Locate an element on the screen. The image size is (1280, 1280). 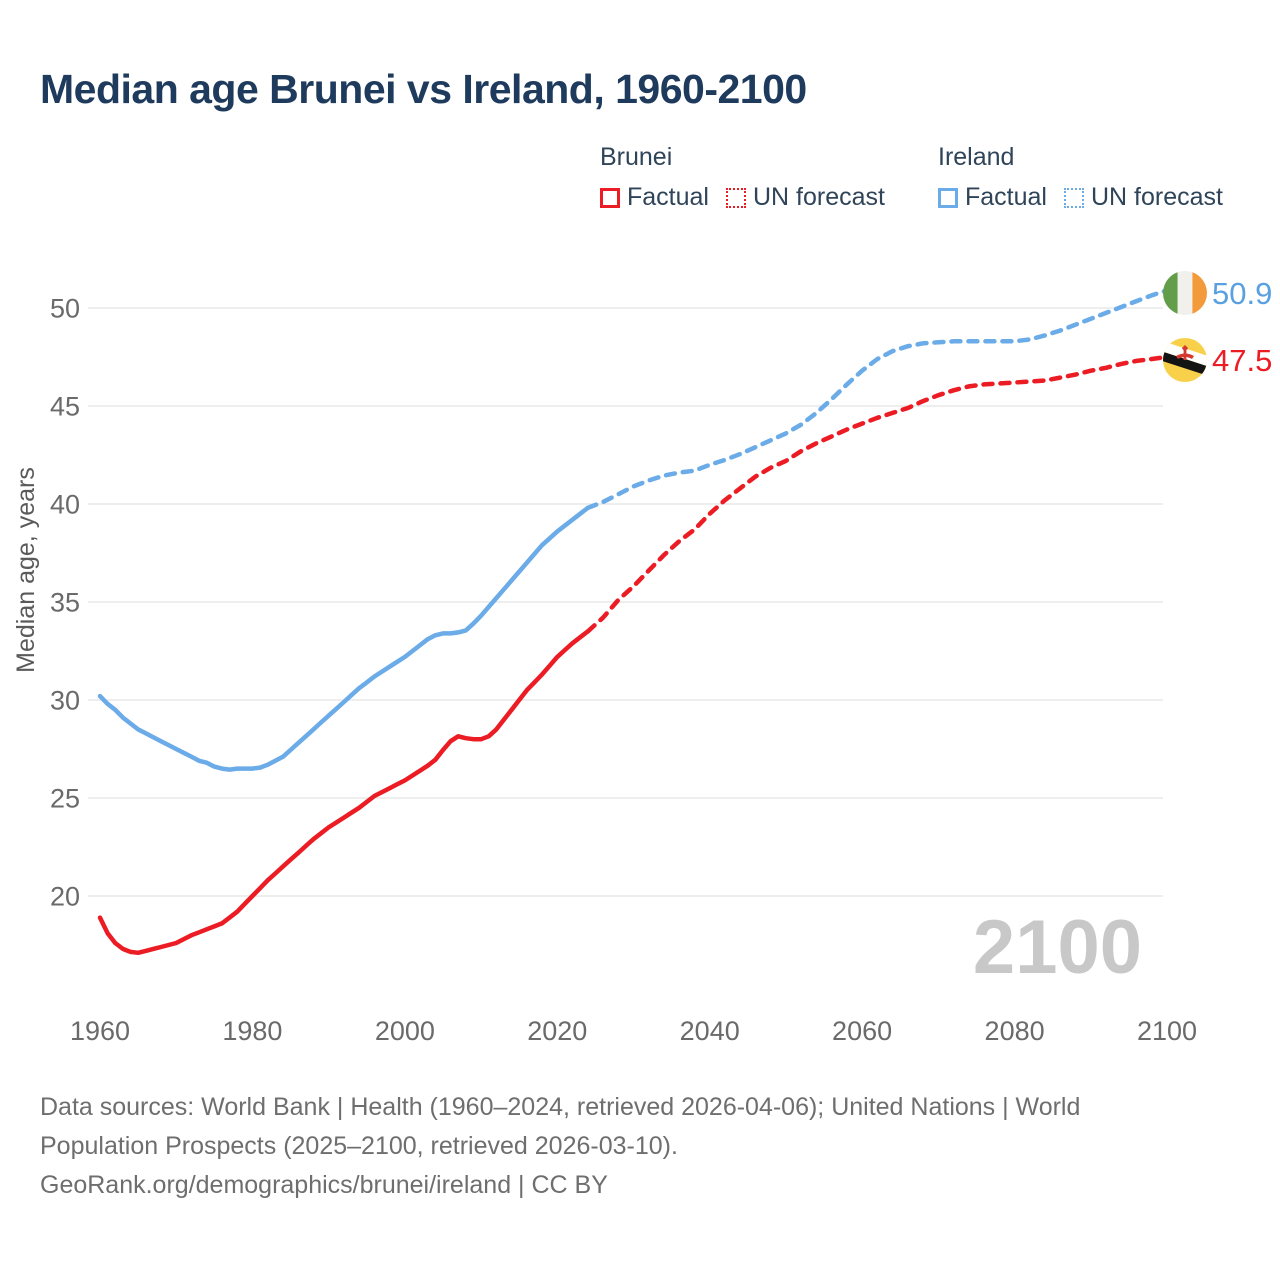
ireland-forecast-swatch-icon is located at coordinates (1073, 197).